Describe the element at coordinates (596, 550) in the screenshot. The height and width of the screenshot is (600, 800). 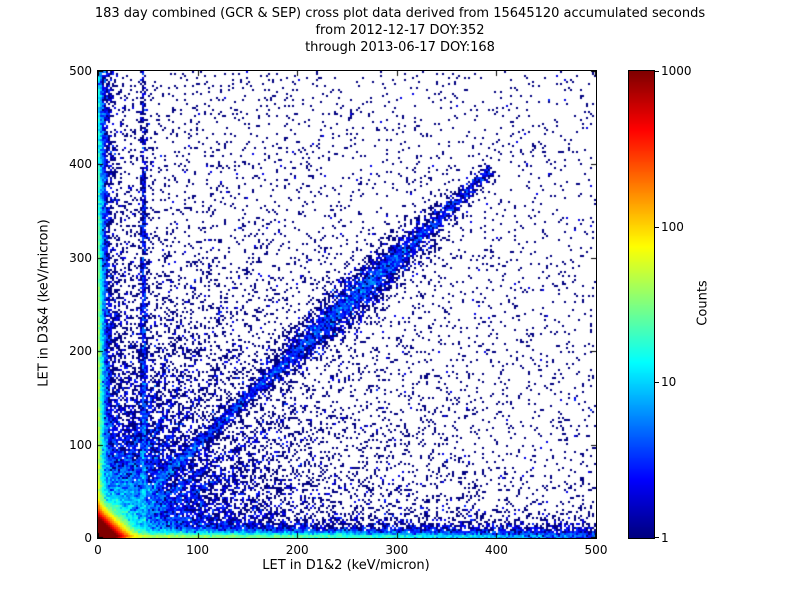
I see `x-tick-label-500: 500` at that location.